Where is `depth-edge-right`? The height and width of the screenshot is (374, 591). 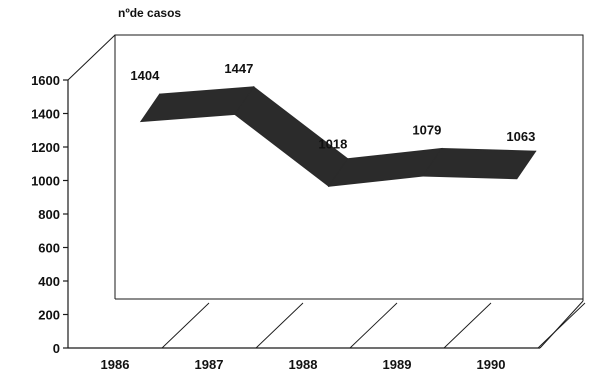 depth-edge-right is located at coordinates (561, 324).